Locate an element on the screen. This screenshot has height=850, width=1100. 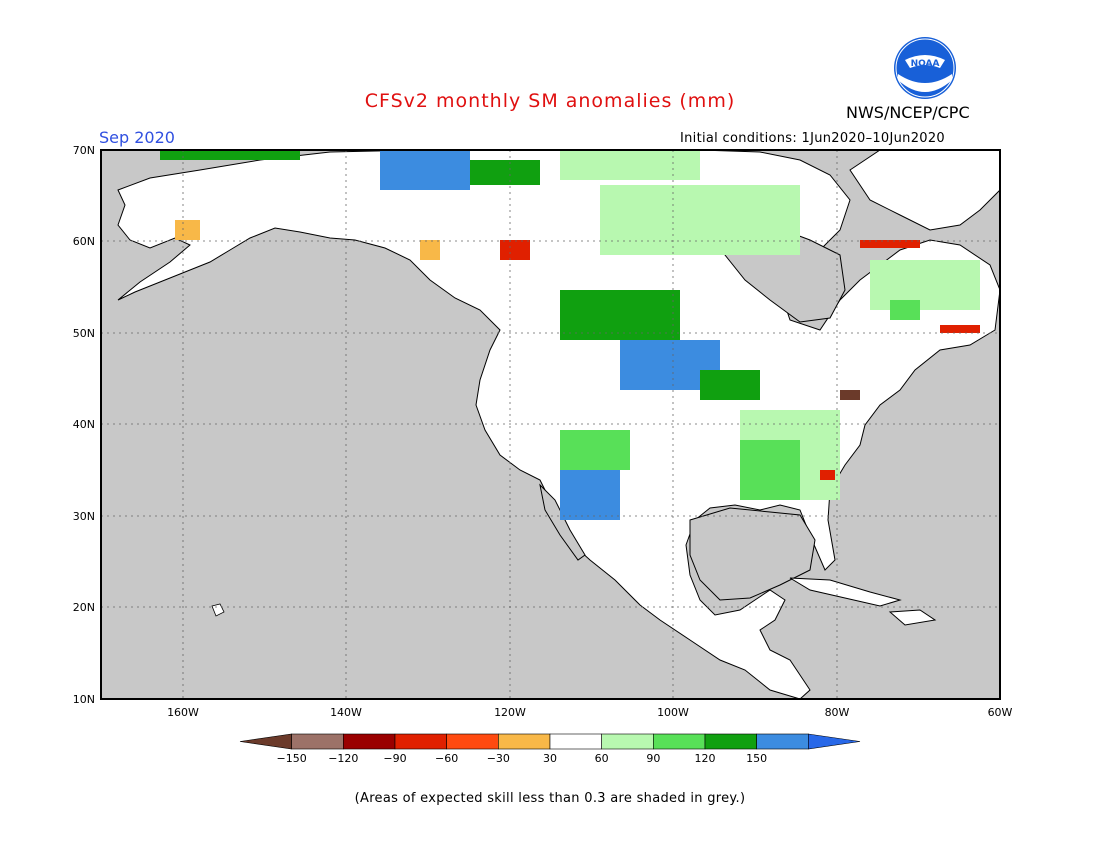
colorbar-label: 60 is located at coordinates (602, 758).